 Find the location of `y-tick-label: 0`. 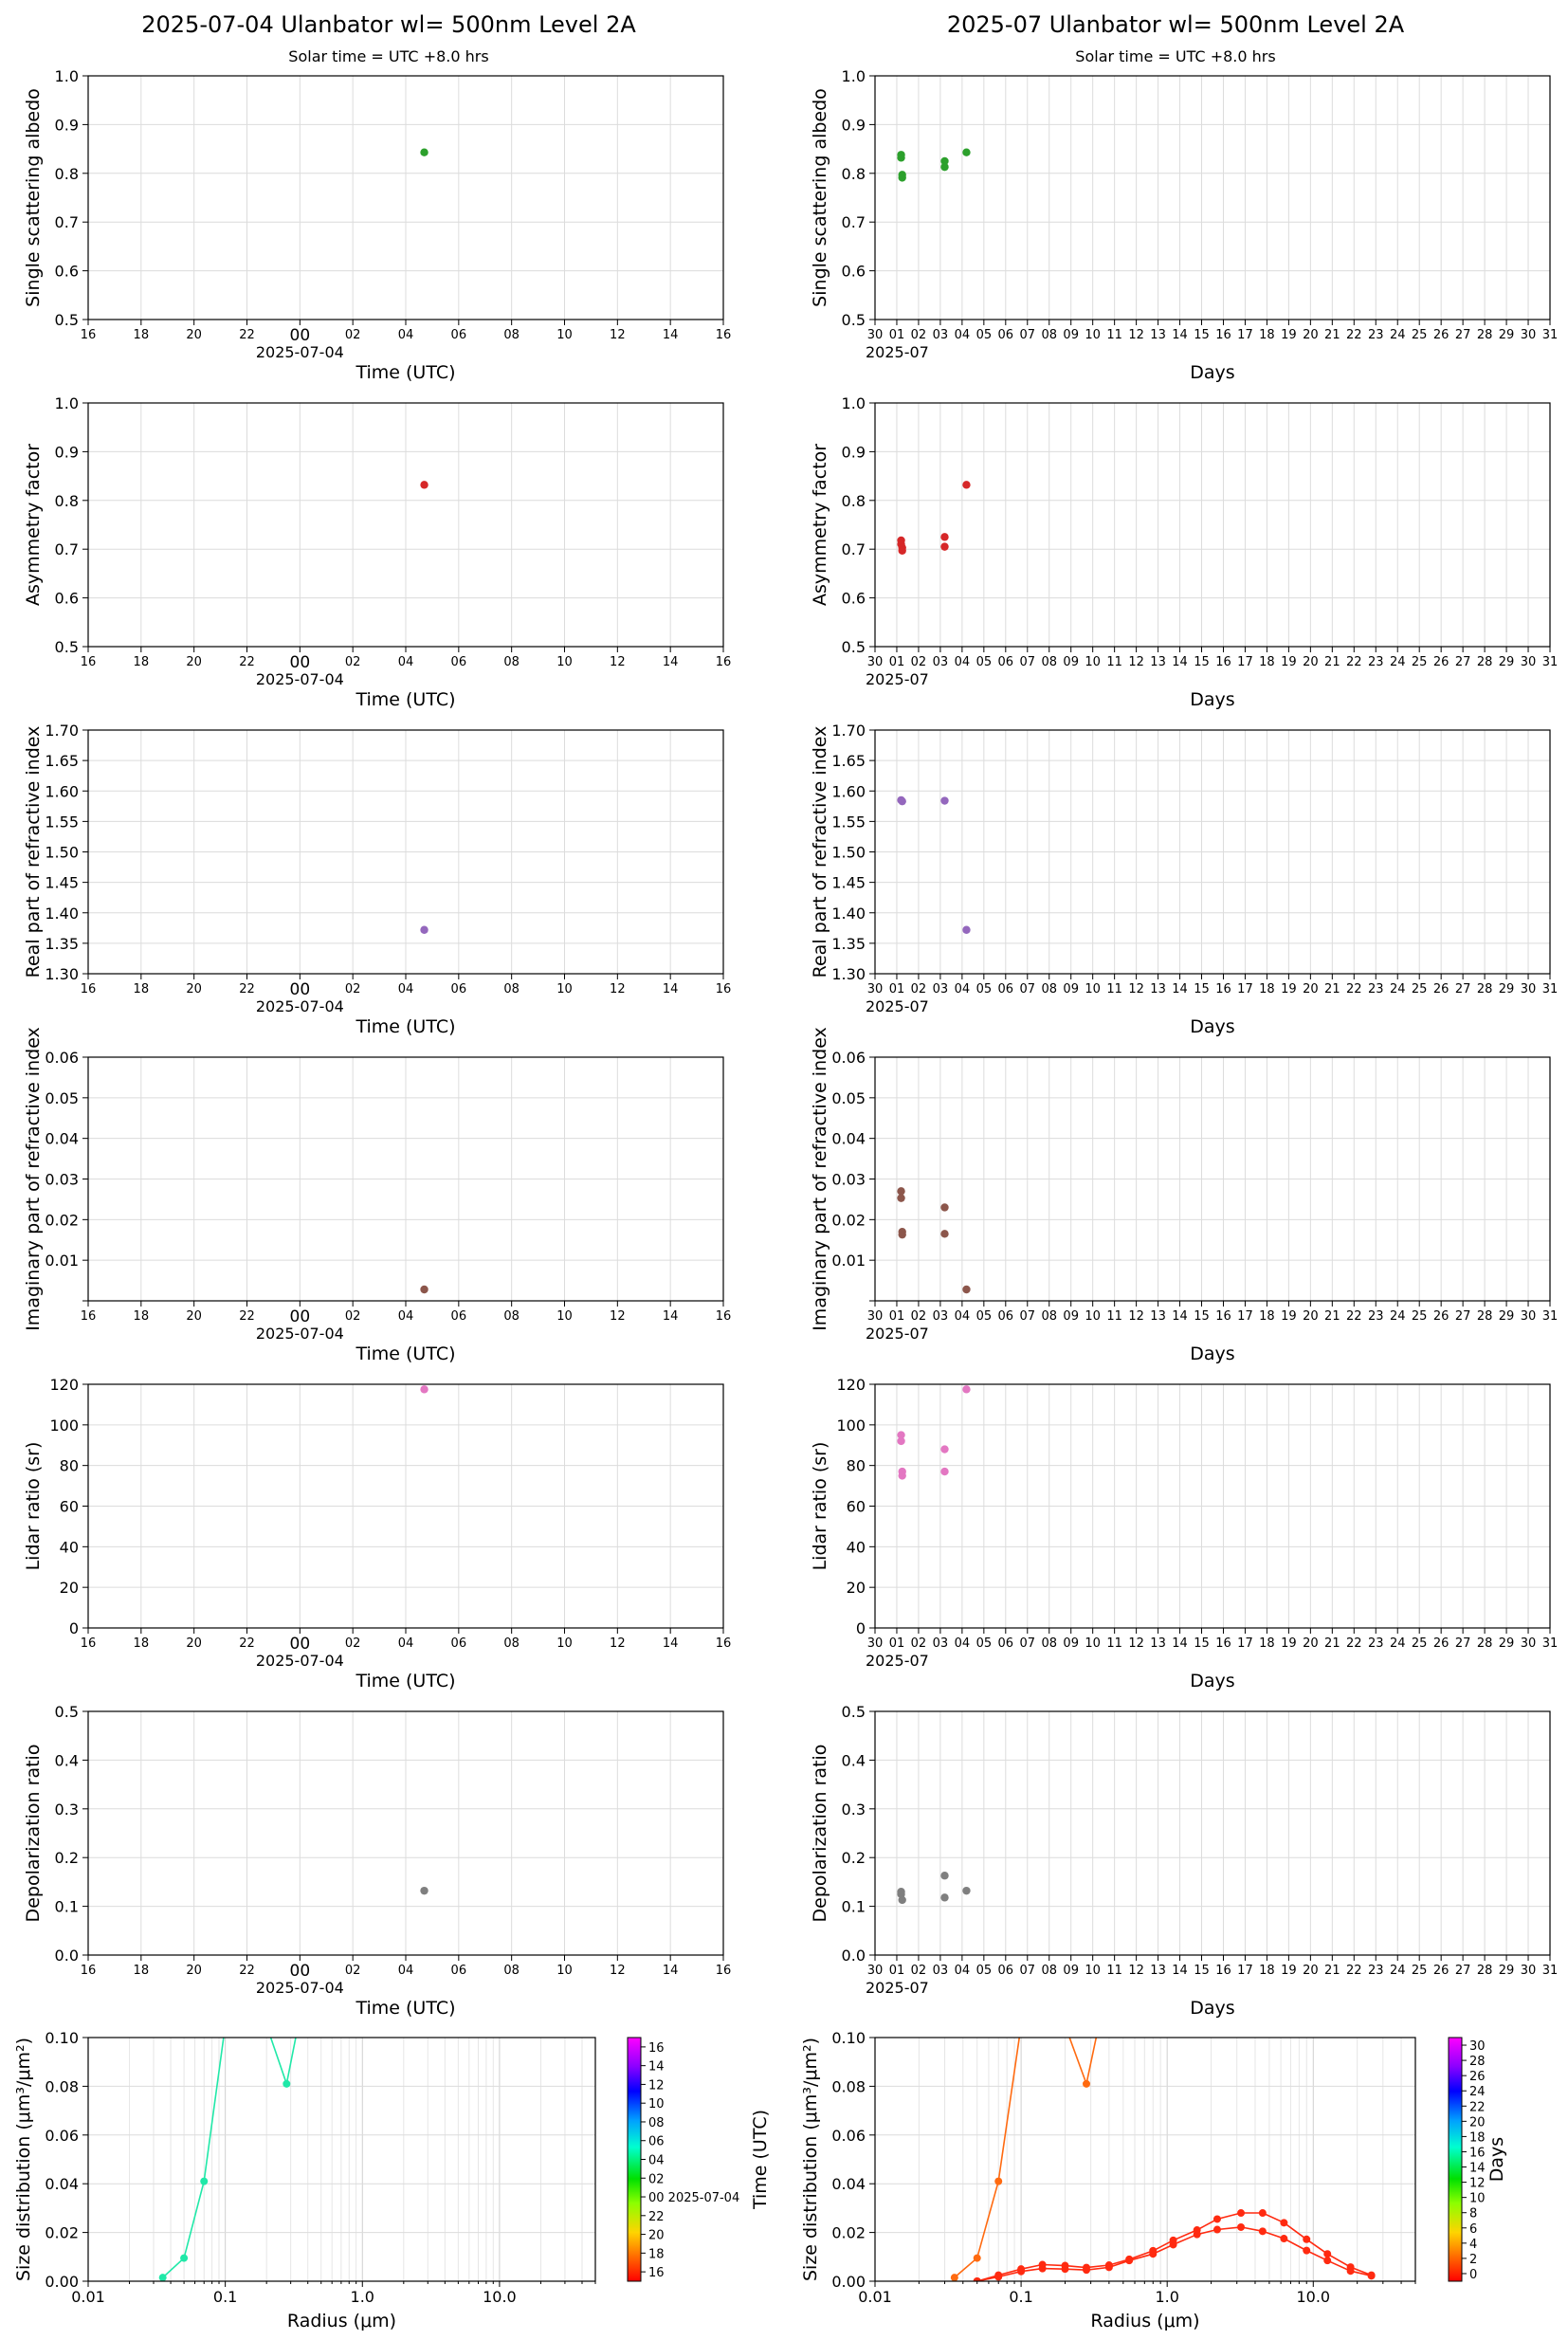

y-tick-label: 0 is located at coordinates (861, 1628).